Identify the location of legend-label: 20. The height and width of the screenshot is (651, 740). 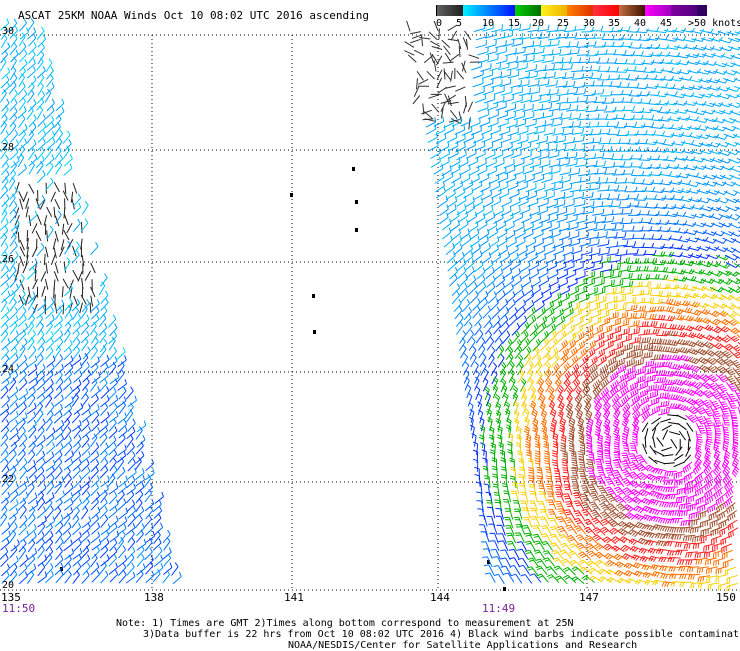
(538, 23).